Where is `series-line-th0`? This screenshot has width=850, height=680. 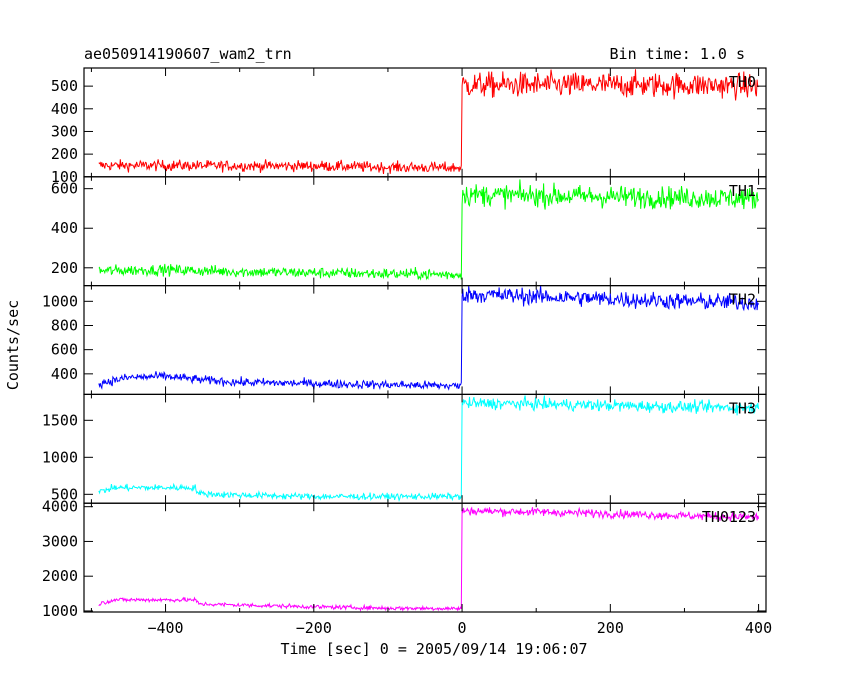 series-line-th0 is located at coordinates (428, 121).